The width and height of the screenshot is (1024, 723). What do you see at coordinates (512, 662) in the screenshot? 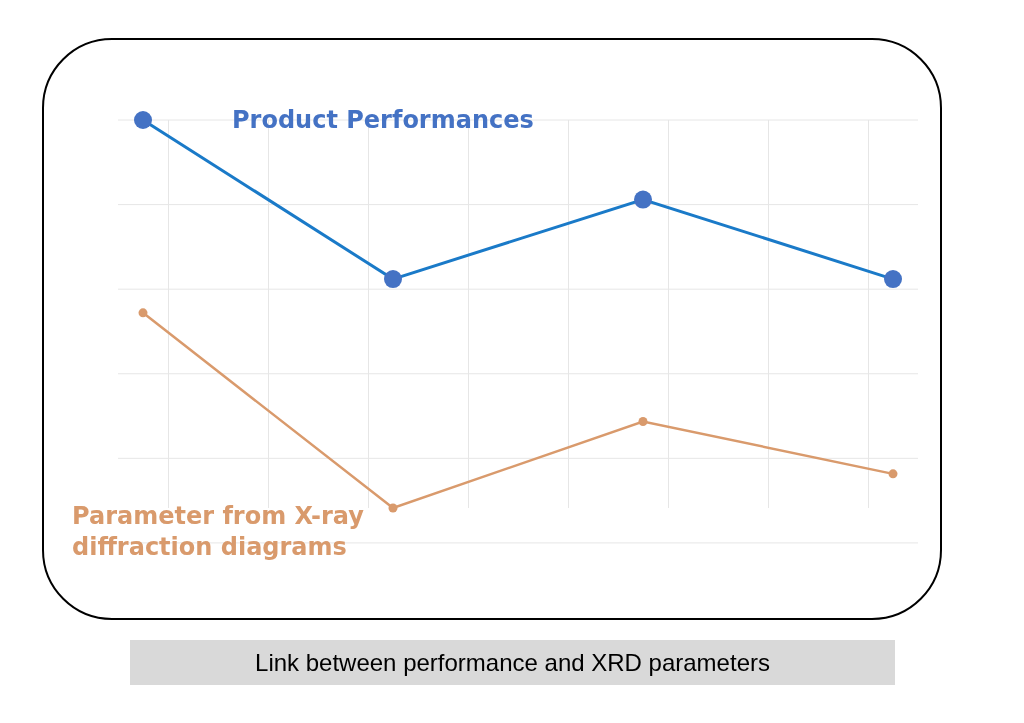
I see `text: Link between performance and XRD parameters` at bounding box center [512, 662].